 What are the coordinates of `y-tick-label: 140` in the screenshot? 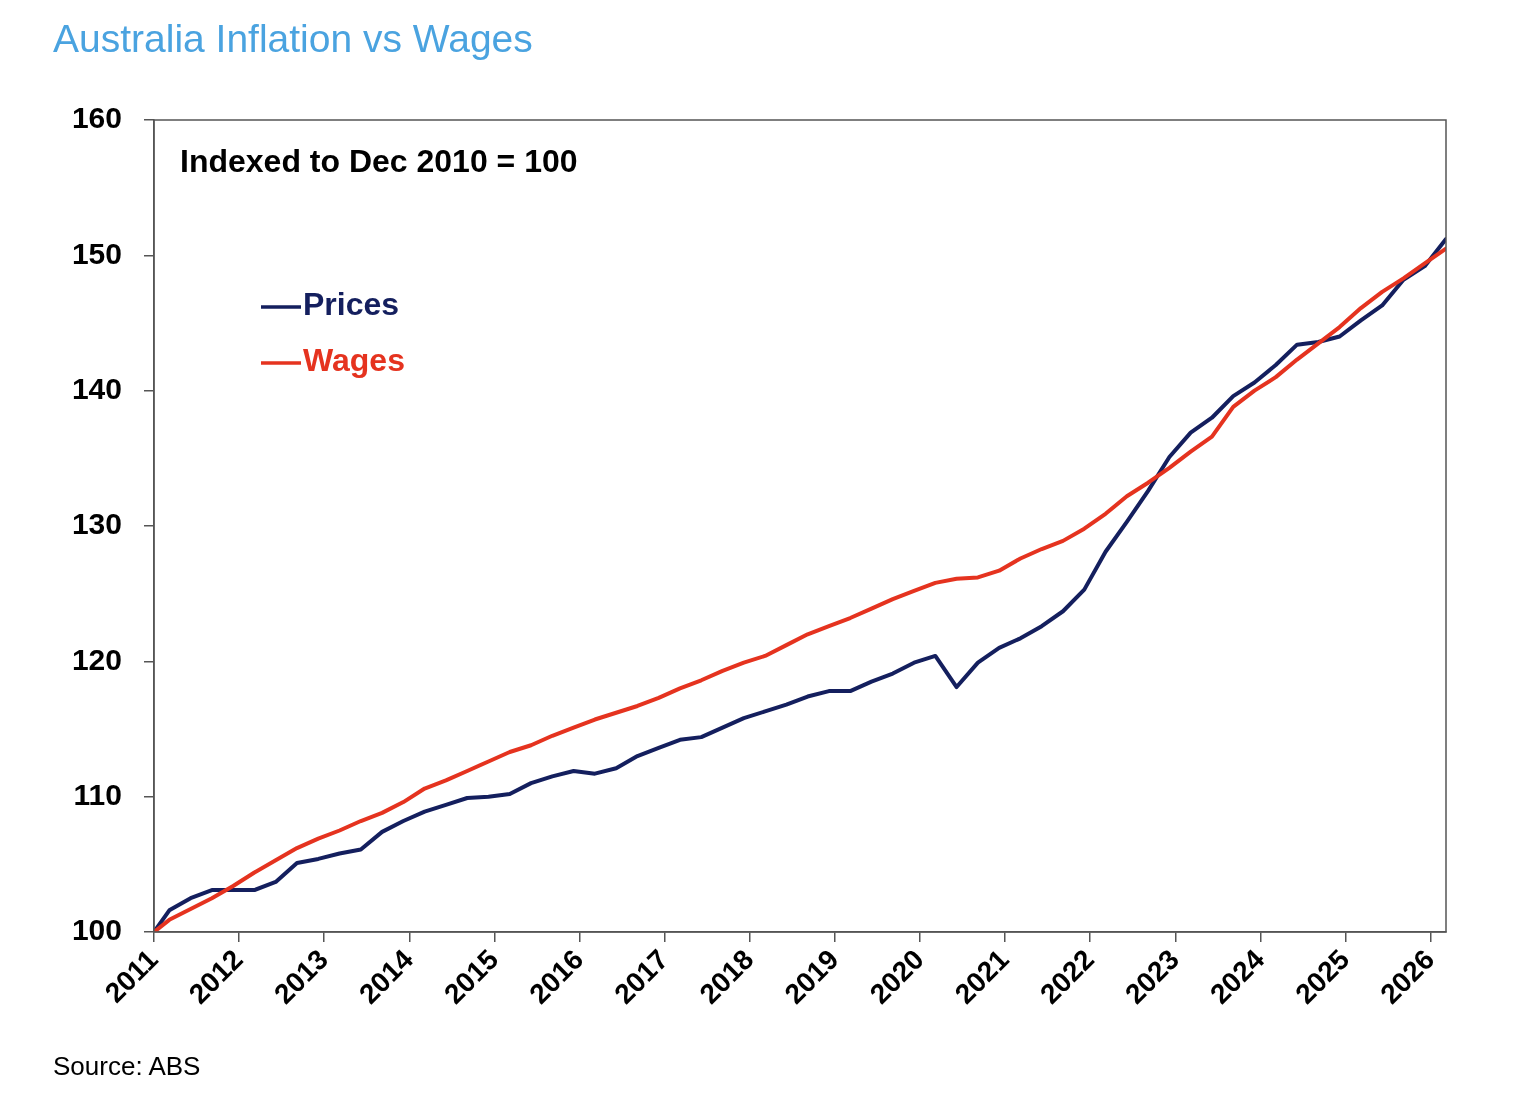 It's located at (96, 388).